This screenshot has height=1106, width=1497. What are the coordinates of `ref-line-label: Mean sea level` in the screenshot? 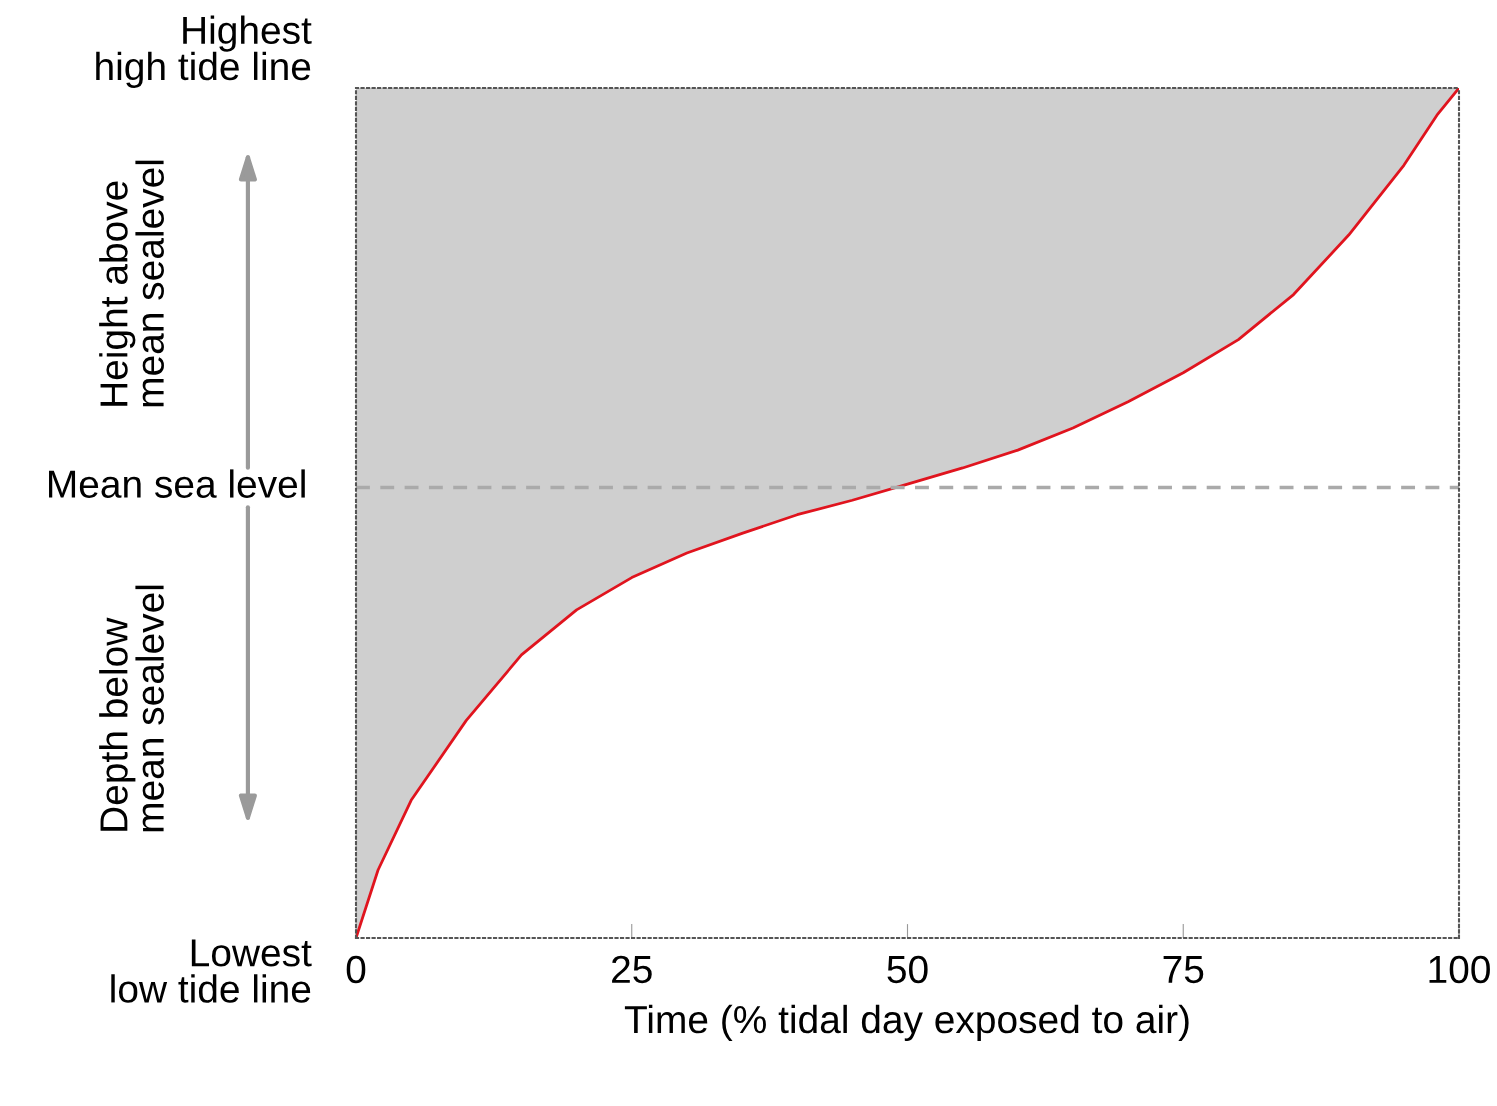 It's located at (177, 483).